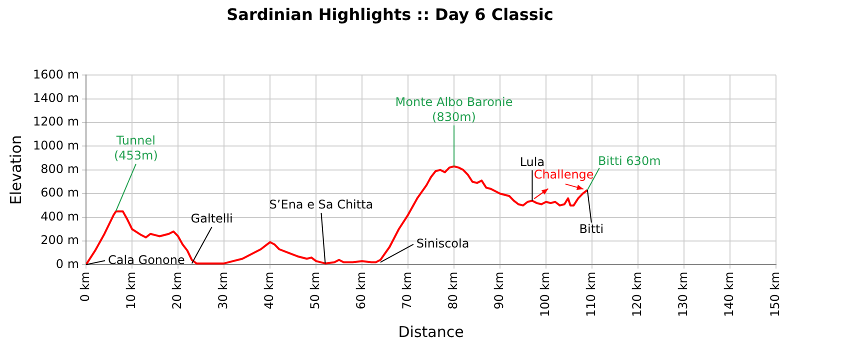 The image size is (850, 350). I want to click on x-tick-label: 20 km, so click(177, 291).